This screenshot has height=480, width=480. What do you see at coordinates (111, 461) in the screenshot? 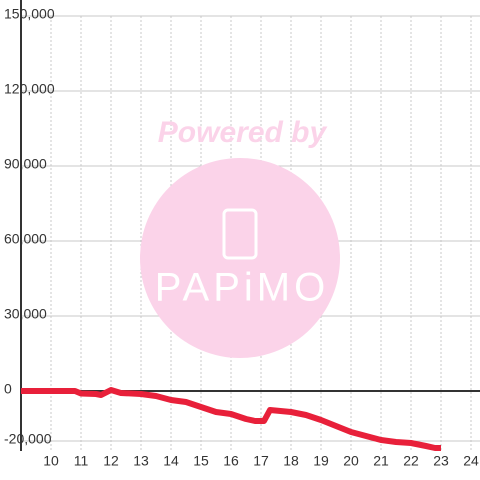
I see `x-tick-label: 12` at bounding box center [111, 461].